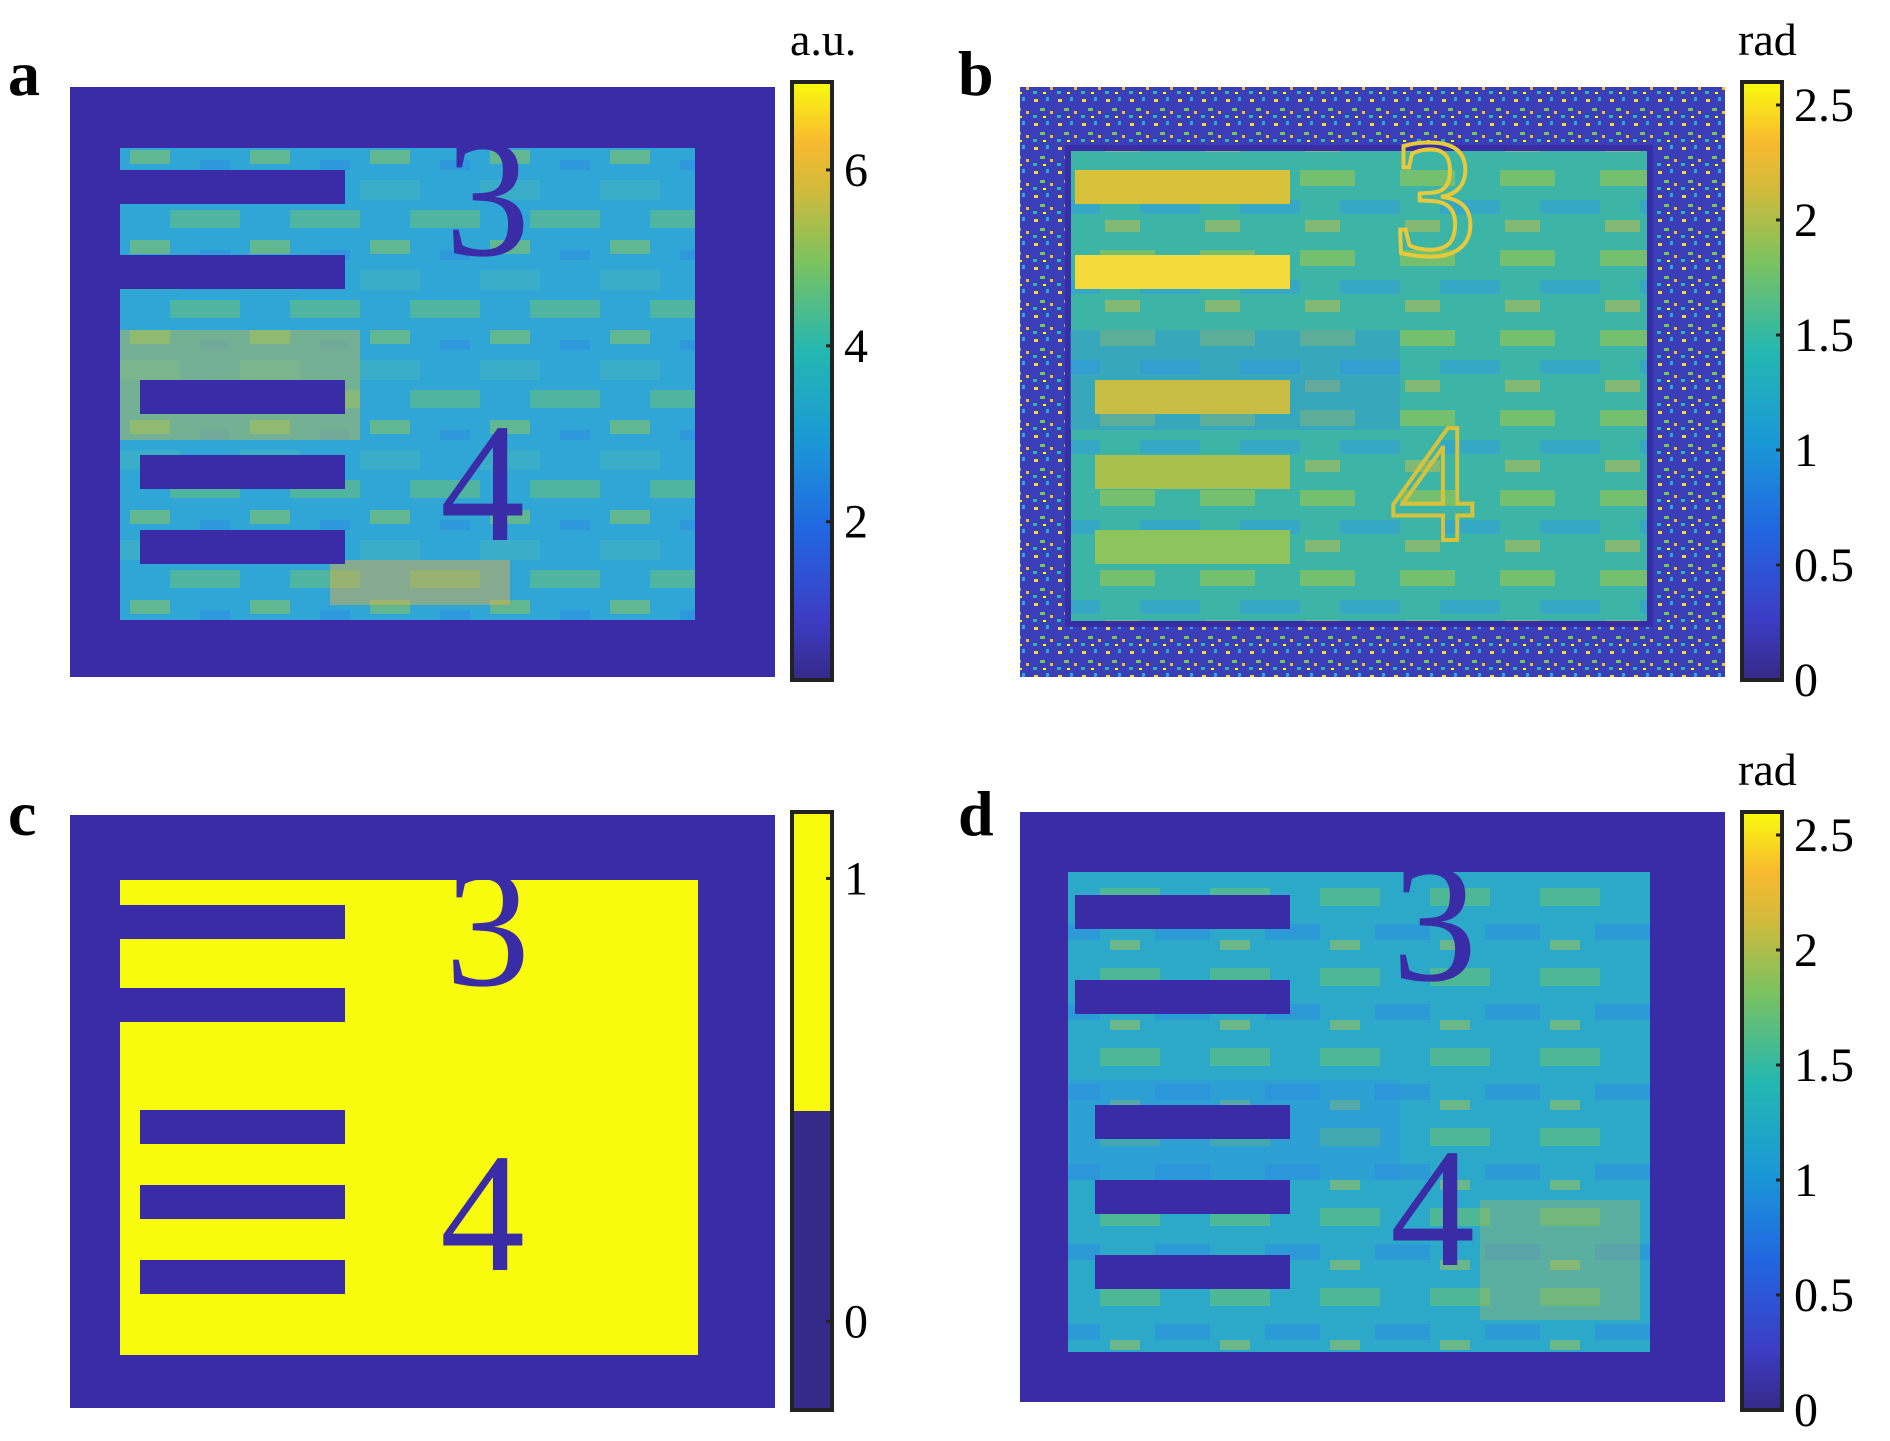  Describe the element at coordinates (24, 73) in the screenshot. I see `panel-letter: a` at that location.